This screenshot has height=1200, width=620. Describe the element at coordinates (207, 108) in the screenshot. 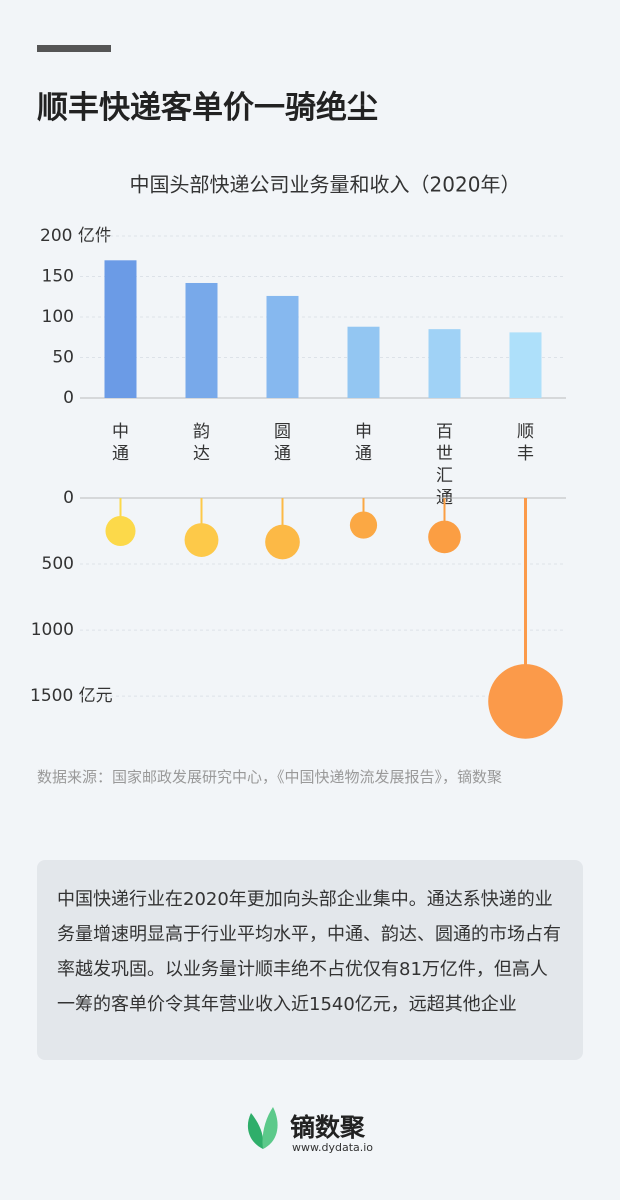

I see `page-title: 顺丰快递客单价一骑绝尘` at that location.